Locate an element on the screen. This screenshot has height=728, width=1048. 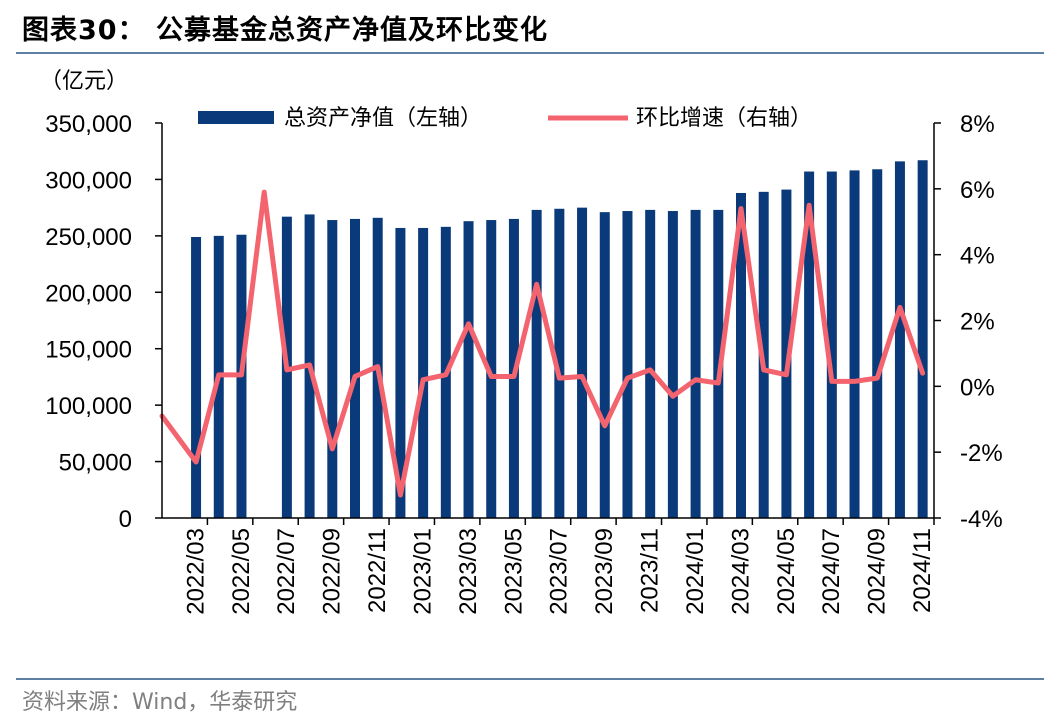
x-tick-label: 2023/05 is located at coordinates (513, 571).